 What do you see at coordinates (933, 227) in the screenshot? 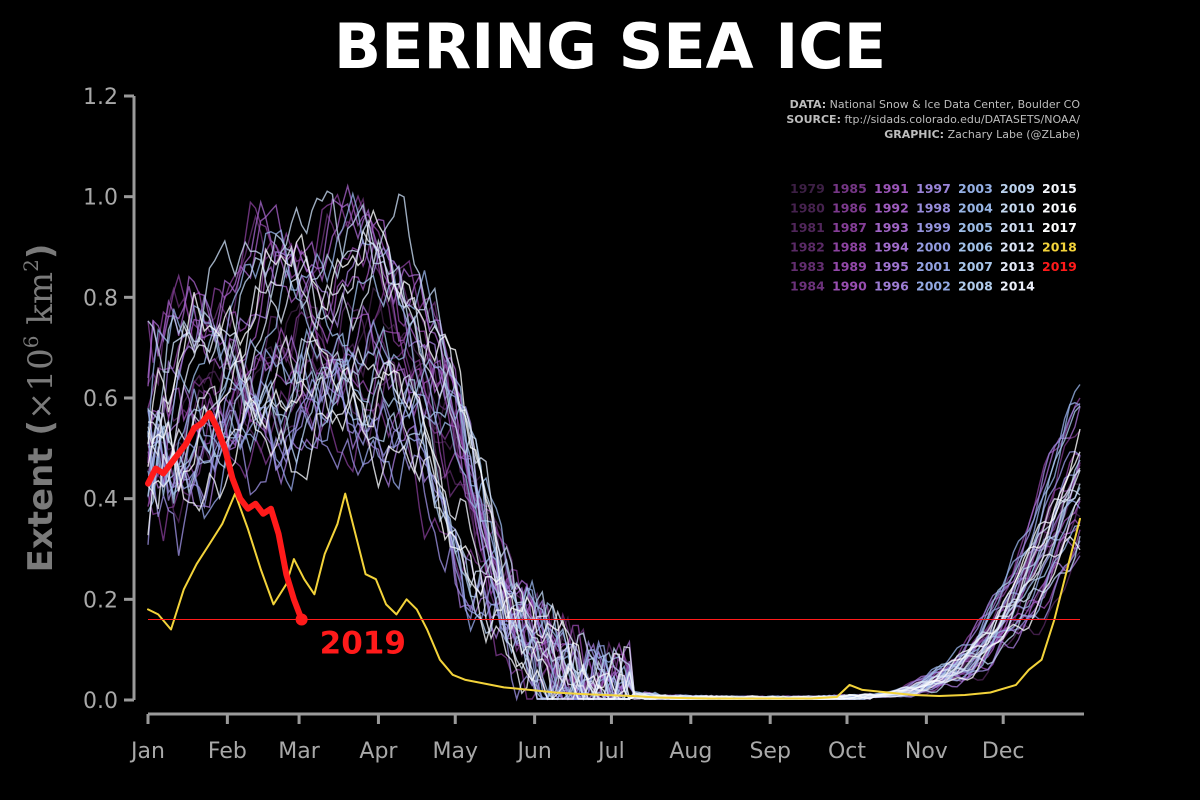
I see `legend-item-1999: 1999` at bounding box center [933, 227].